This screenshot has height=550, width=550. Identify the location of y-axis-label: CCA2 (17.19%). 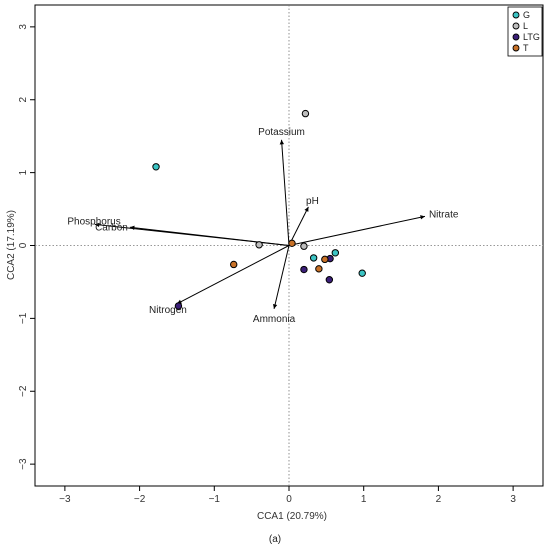
(11, 245).